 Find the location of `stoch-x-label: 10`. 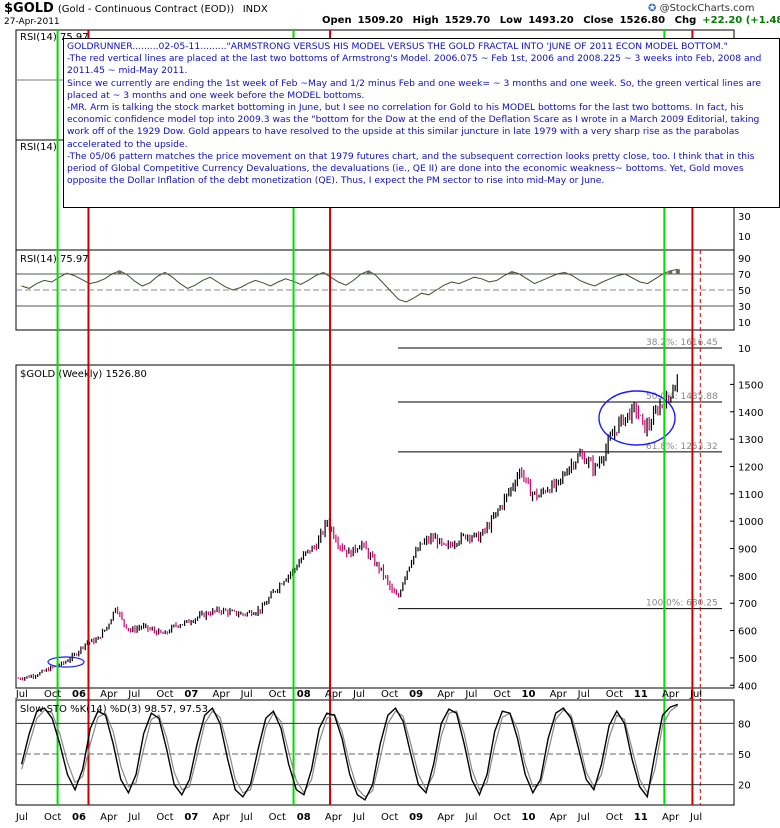

stoch-x-label: 10 is located at coordinates (528, 817).